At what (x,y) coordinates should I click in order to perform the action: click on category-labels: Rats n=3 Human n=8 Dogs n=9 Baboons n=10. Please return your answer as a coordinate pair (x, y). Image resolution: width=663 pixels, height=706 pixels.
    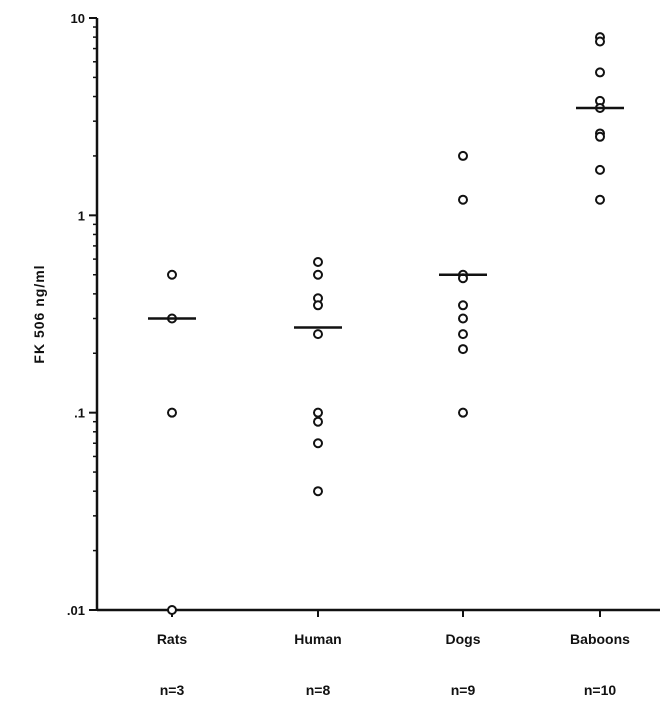
    Looking at the image, I should click on (393, 664).